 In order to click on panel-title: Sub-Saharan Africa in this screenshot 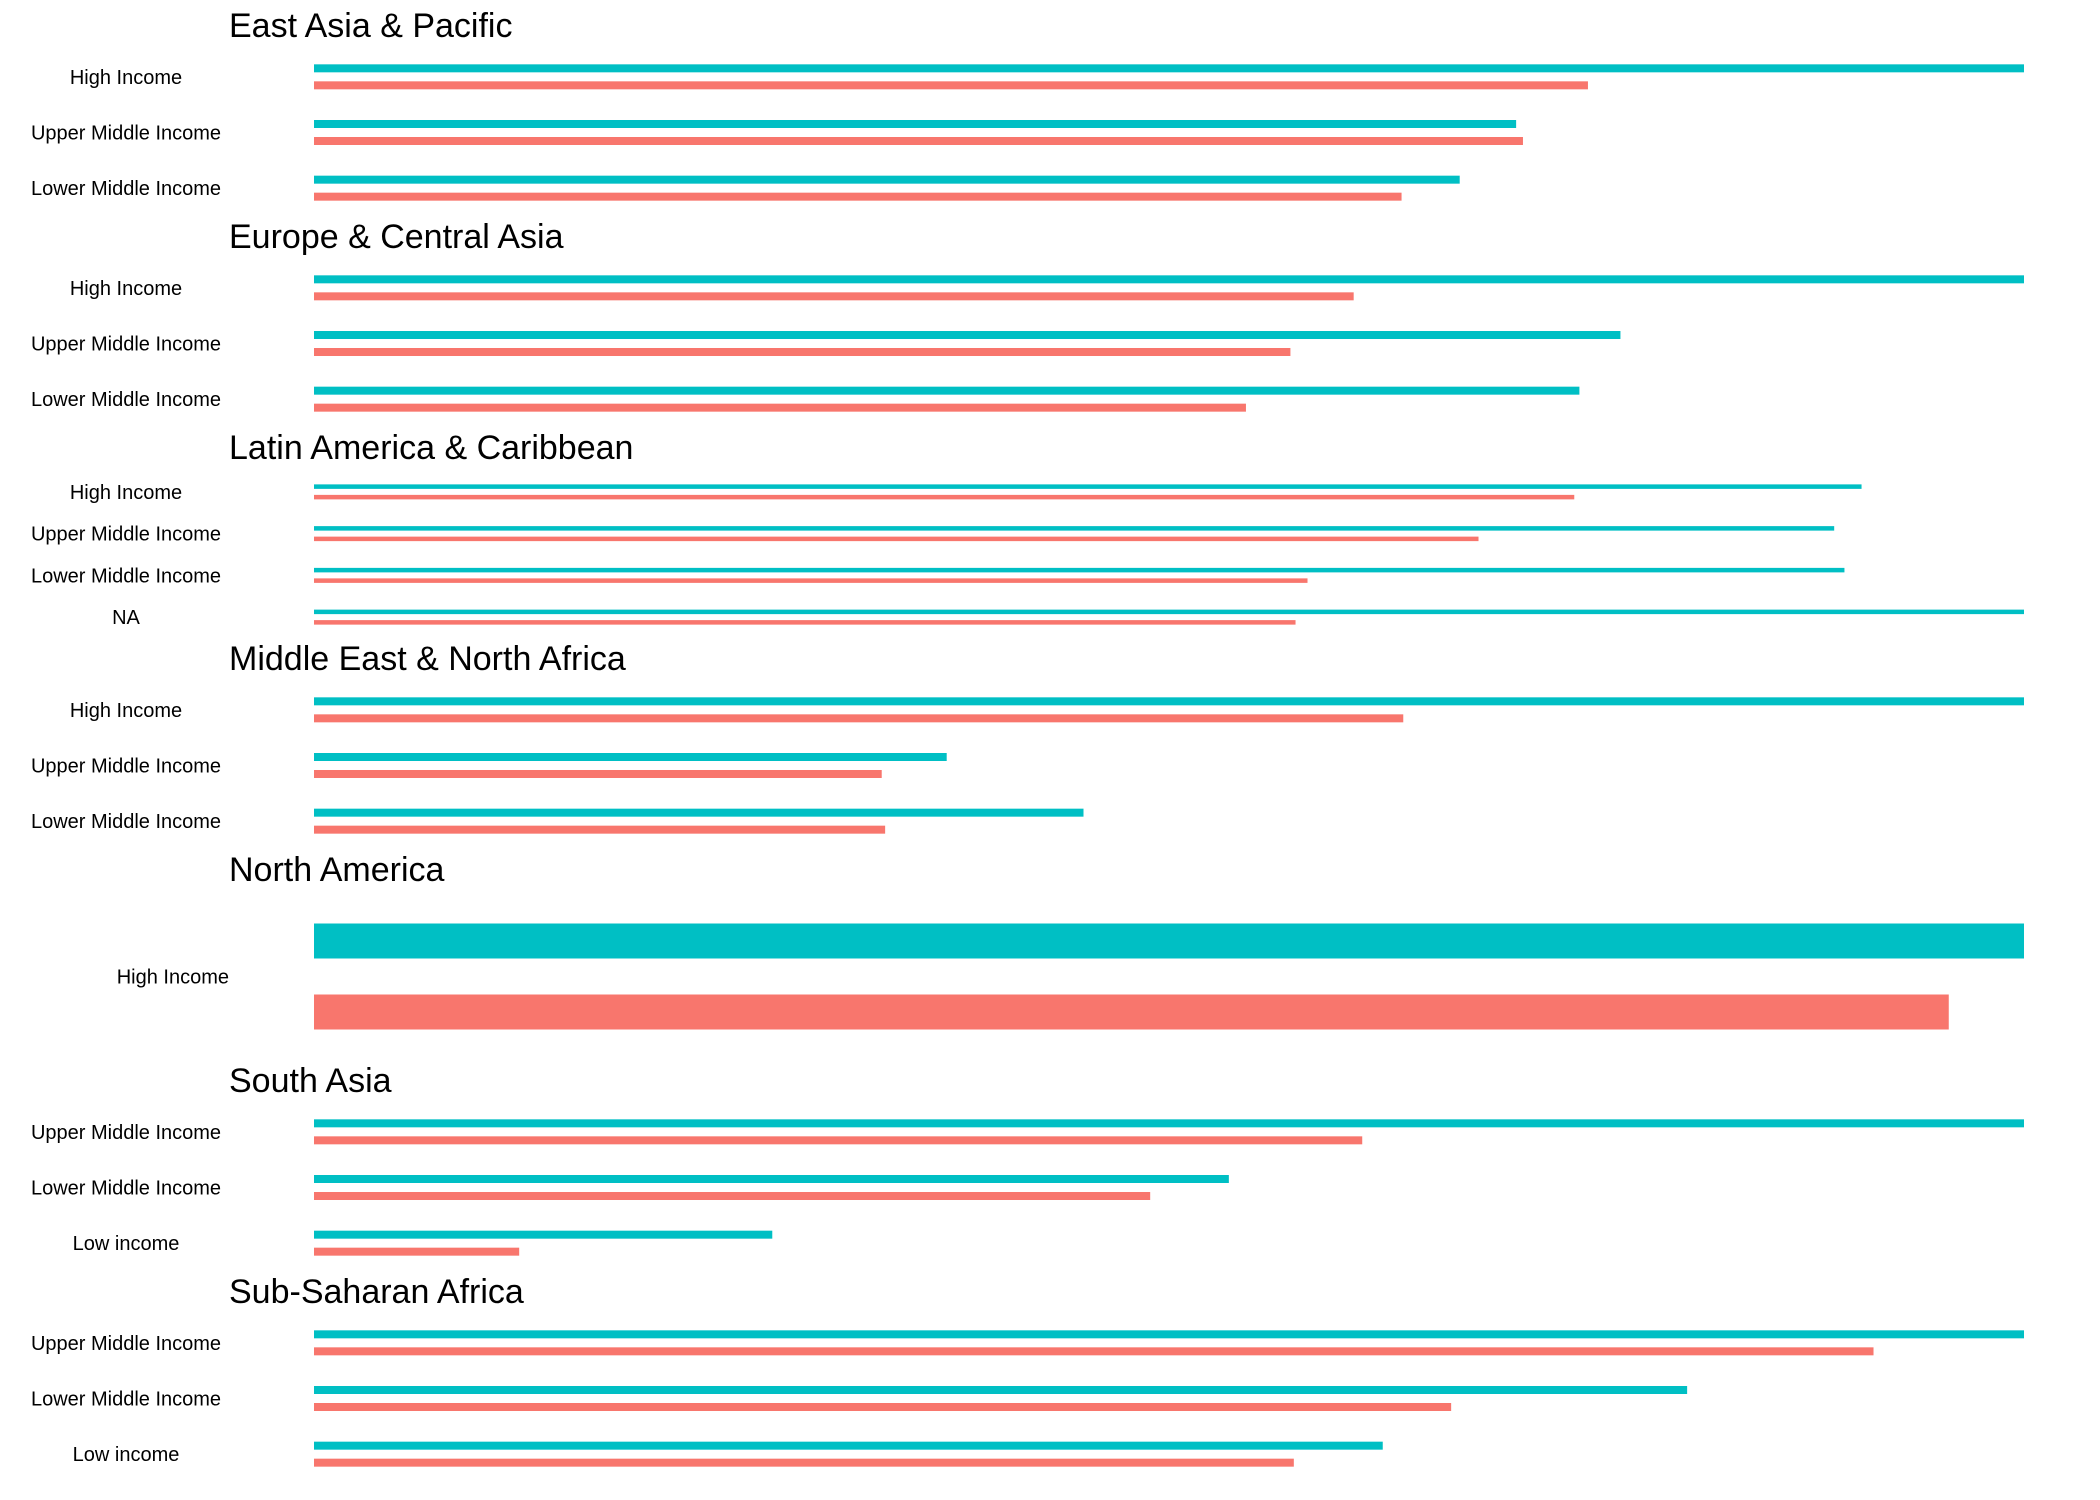, I will do `click(376, 1292)`.